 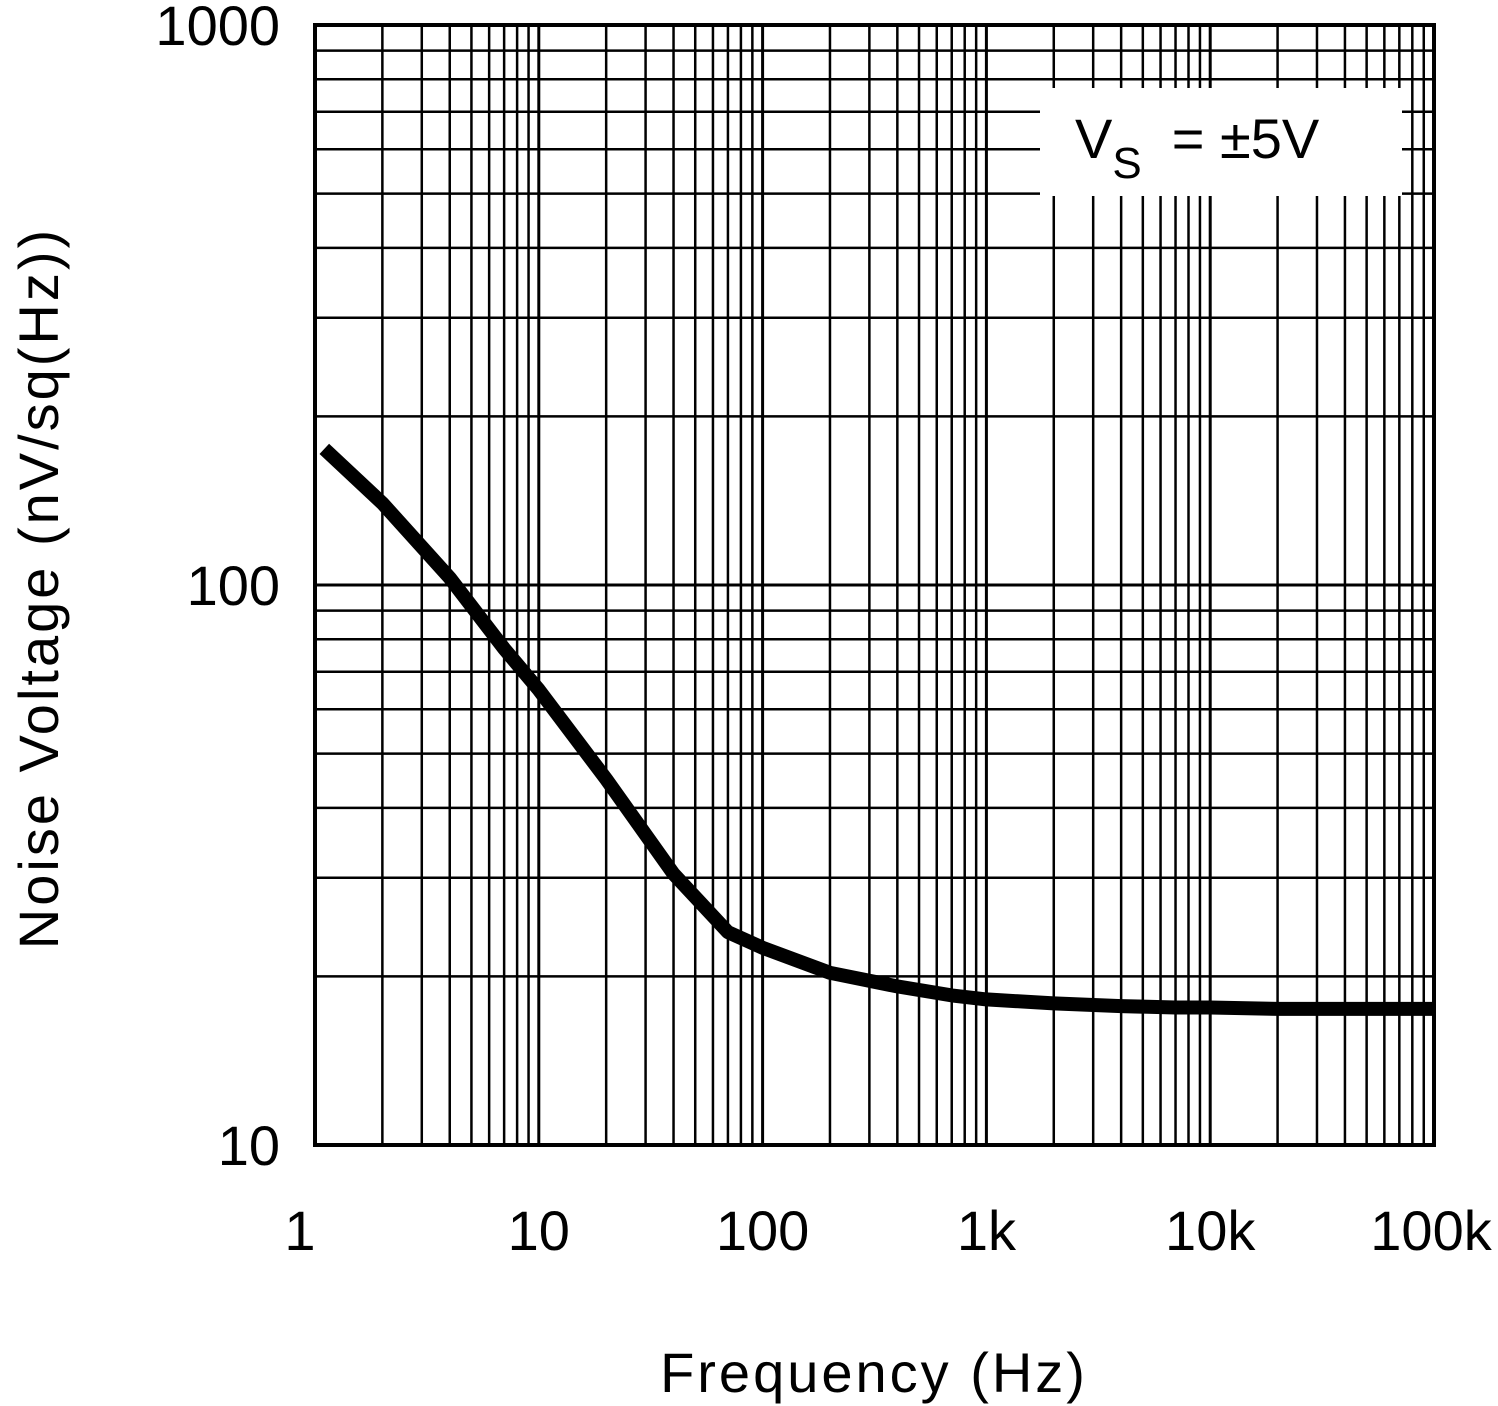 I want to click on x-axis-title: Frequency (Hz), so click(x=874, y=1372).